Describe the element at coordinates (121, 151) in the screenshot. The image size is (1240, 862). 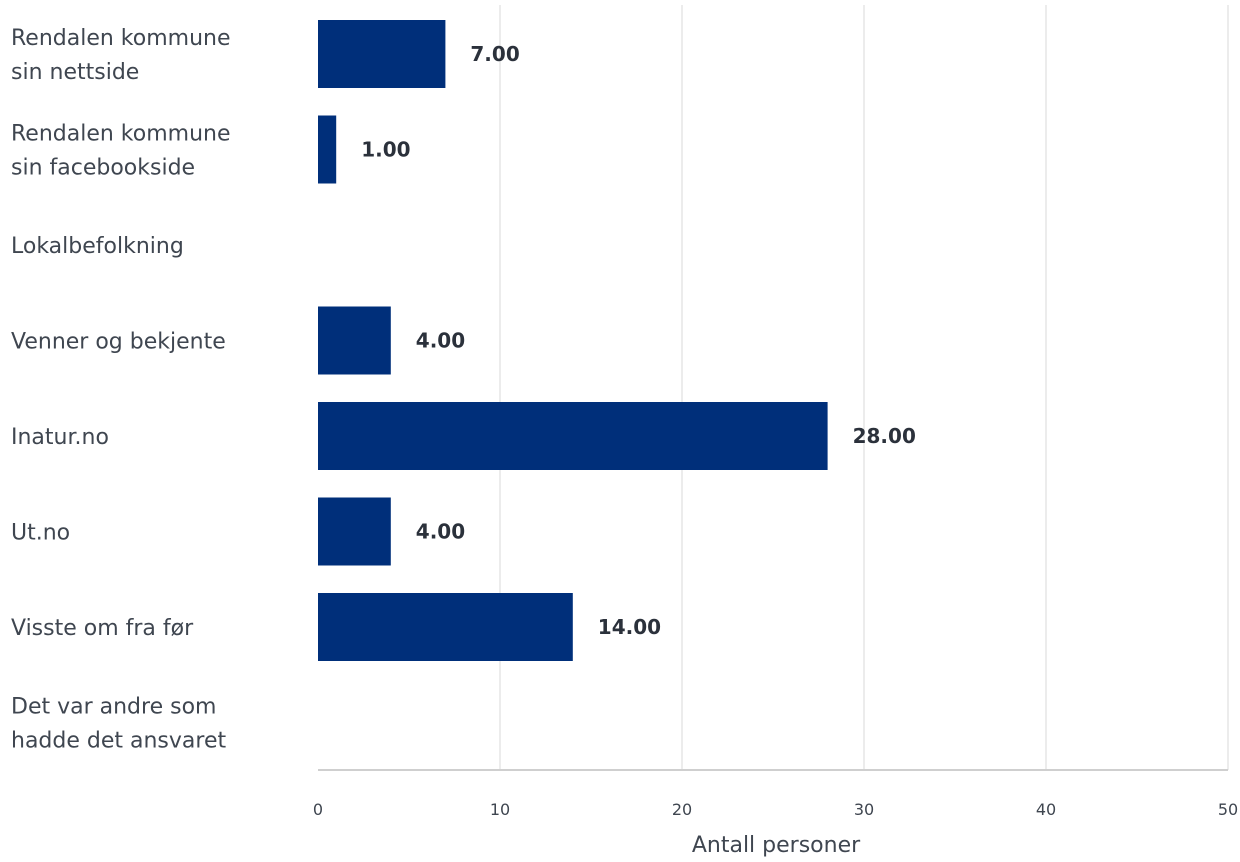
I see `category-label: Rendalen kommune sin facebookside` at that location.